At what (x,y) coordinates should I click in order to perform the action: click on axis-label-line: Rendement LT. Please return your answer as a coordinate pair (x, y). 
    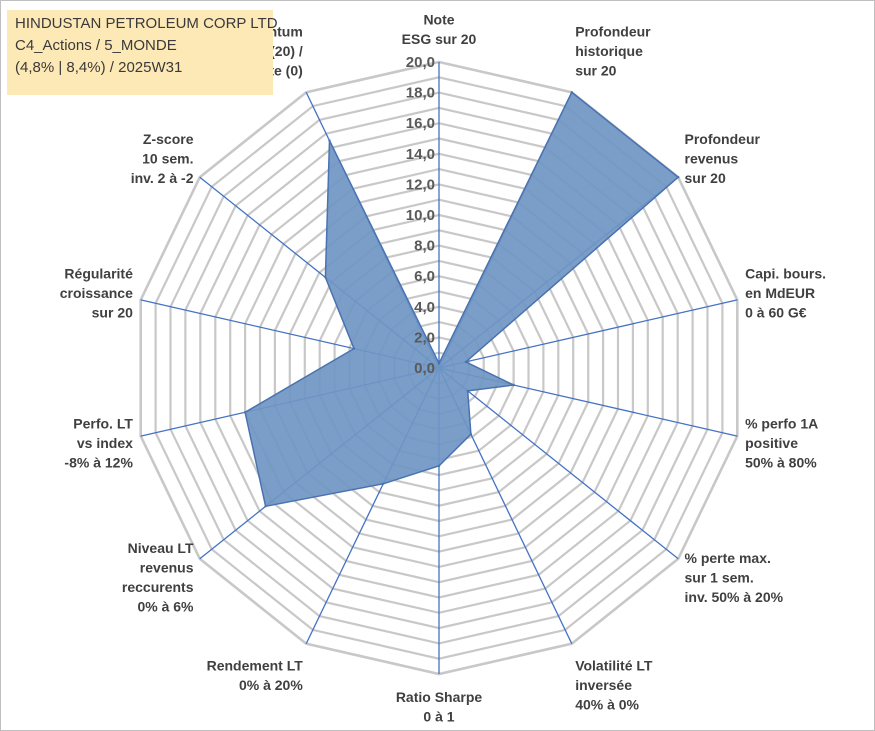
    Looking at the image, I should click on (255, 665).